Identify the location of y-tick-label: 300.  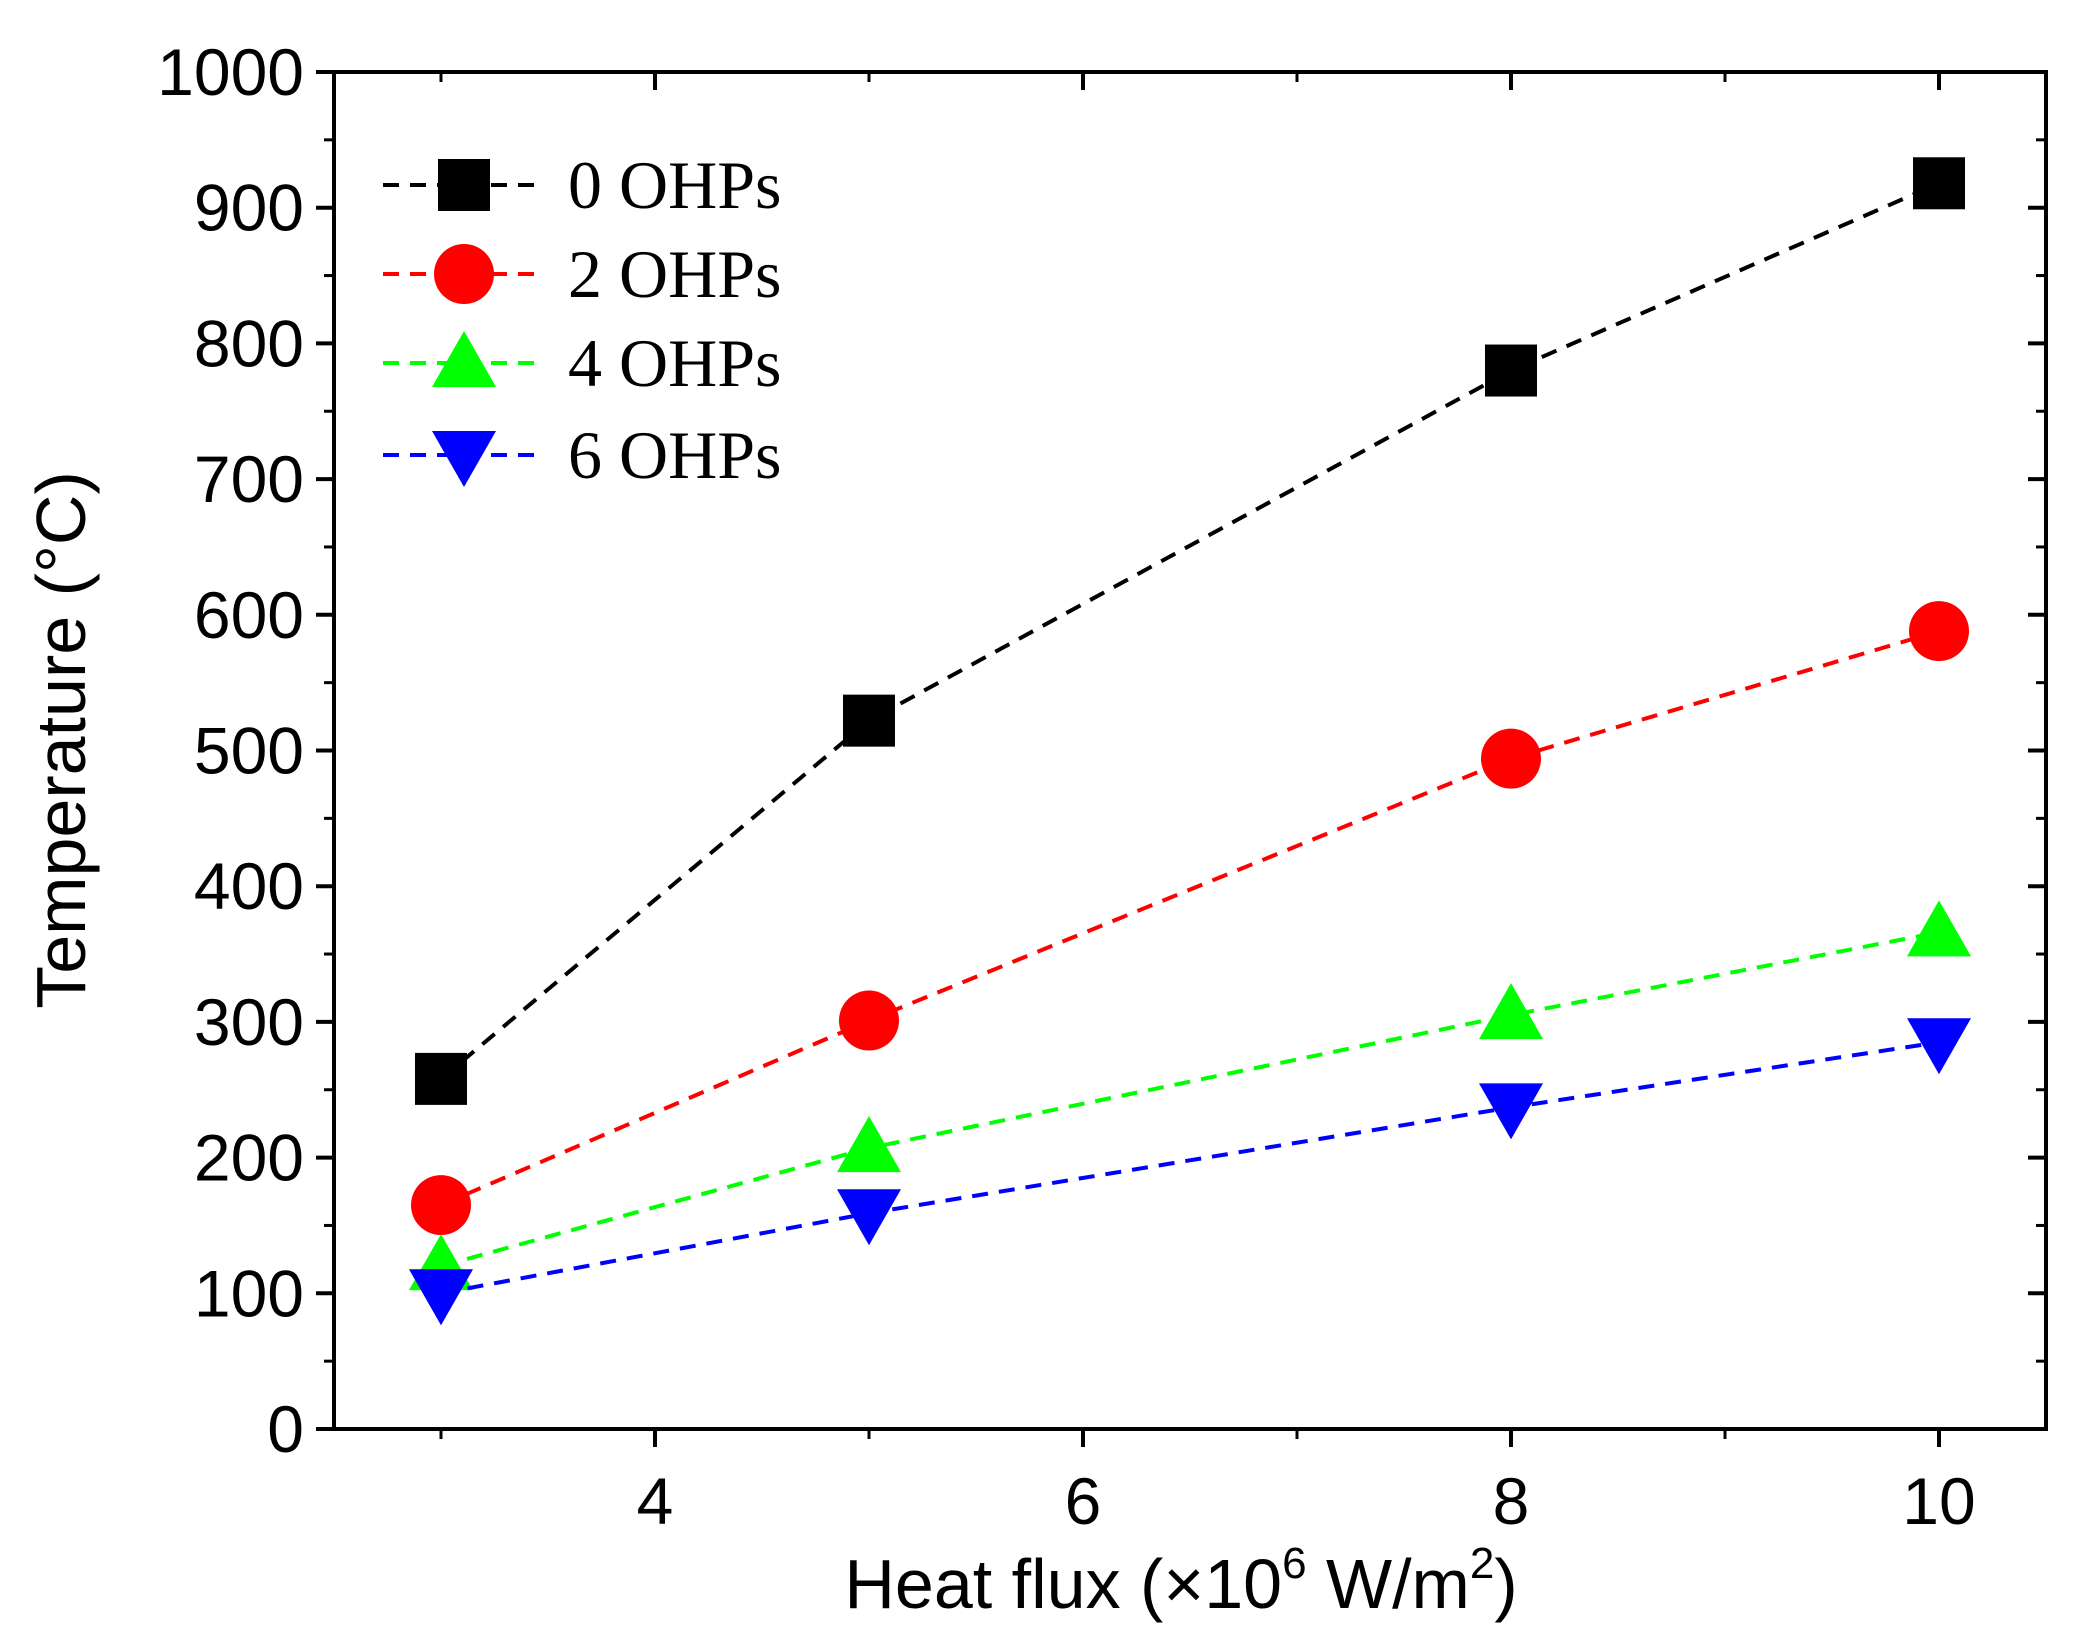
(249, 1022).